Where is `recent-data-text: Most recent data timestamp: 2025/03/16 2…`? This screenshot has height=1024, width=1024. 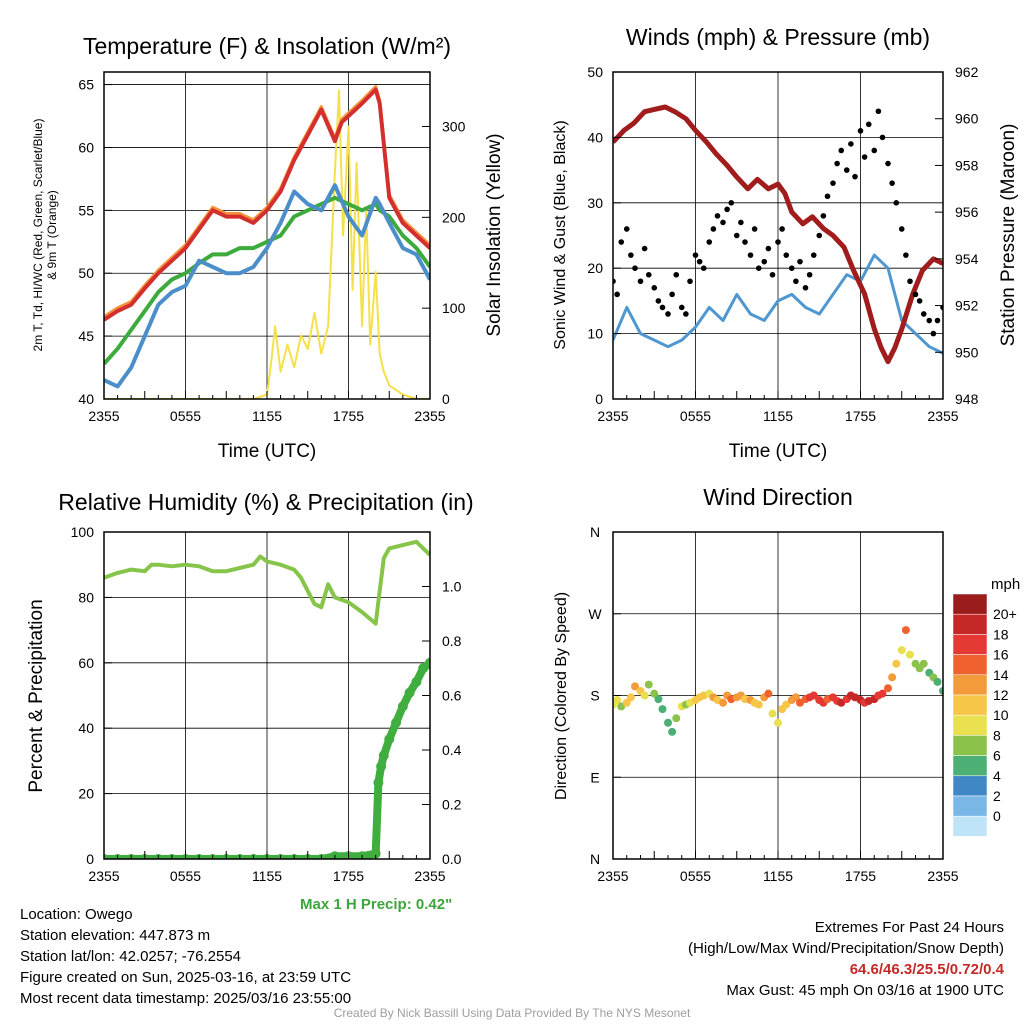
recent-data-text: Most recent data timestamp: 2025/03/16 2… is located at coordinates (186, 998).